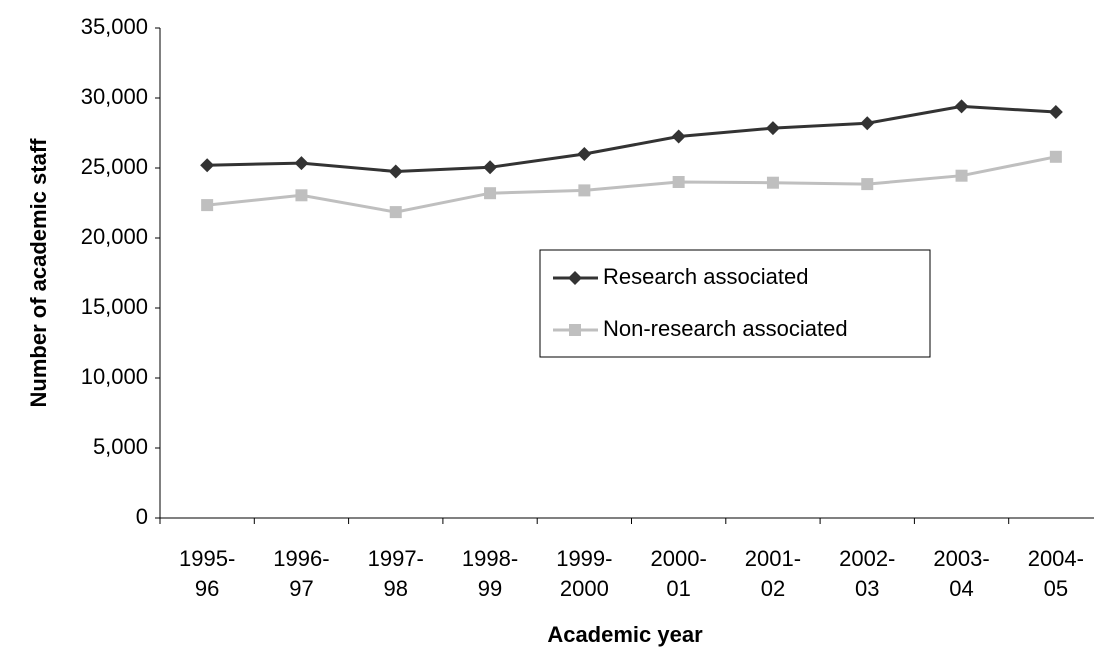 The height and width of the screenshot is (657, 1094). Describe the element at coordinates (725, 328) in the screenshot. I see `legend-label: Non-research associated` at that location.